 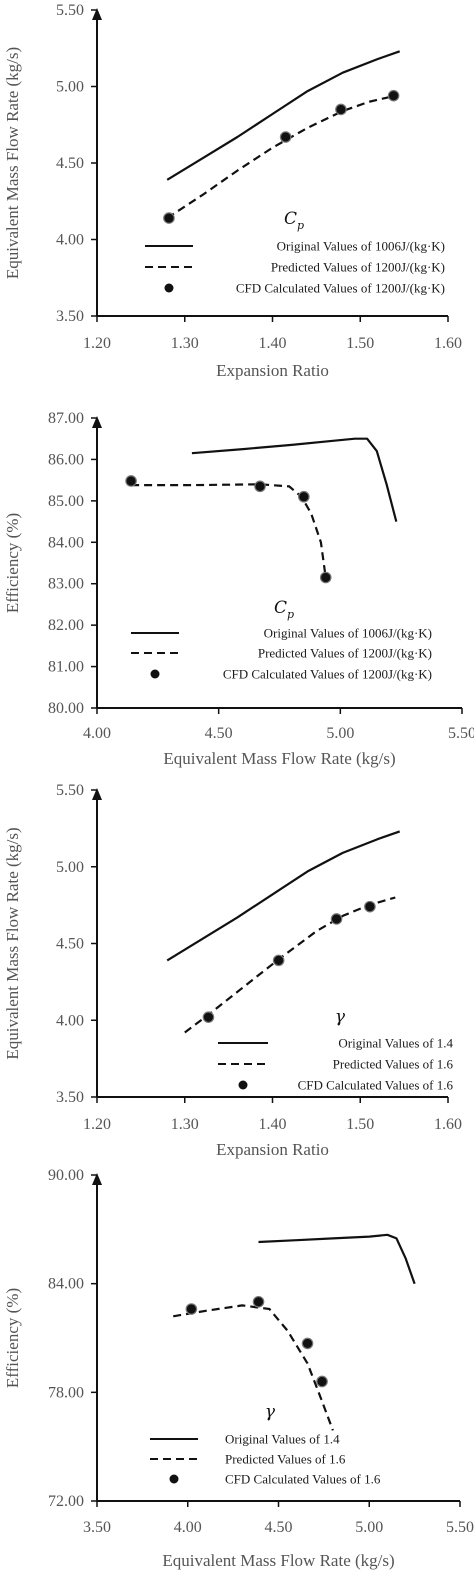 I want to click on y-tick-label: 72.00, so click(x=66, y=1501).